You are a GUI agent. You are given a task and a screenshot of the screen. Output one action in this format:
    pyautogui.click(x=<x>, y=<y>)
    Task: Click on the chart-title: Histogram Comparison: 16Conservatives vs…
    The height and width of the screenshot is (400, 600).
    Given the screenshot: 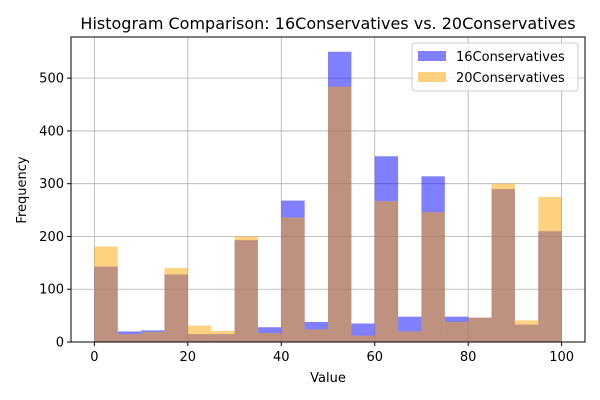 What is the action you would take?
    pyautogui.click(x=327, y=23)
    